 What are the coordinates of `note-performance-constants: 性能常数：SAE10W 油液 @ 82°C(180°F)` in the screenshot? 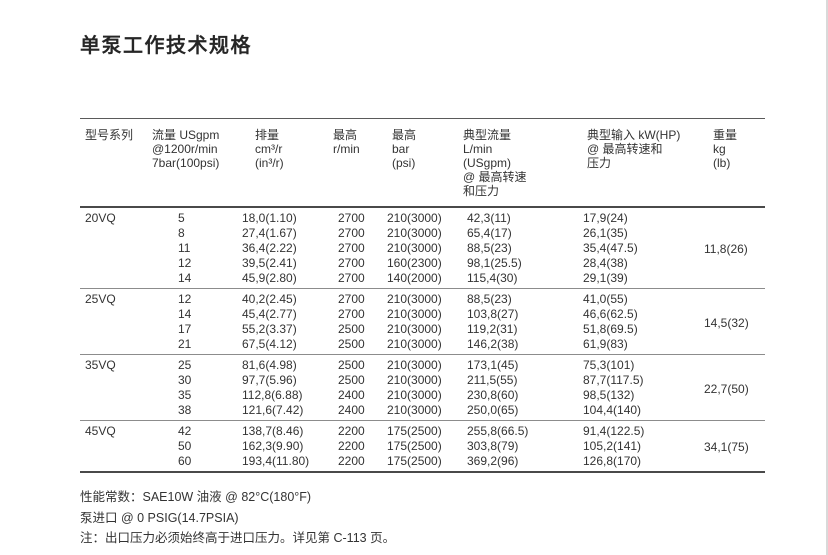 It's located at (196, 497).